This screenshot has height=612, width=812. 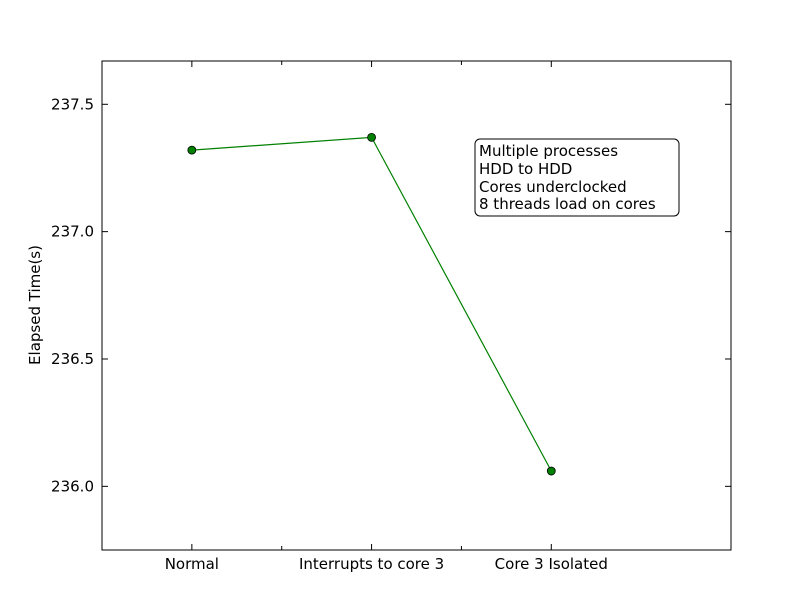 I want to click on annotation-line-1: Multiple processes, so click(x=548, y=151).